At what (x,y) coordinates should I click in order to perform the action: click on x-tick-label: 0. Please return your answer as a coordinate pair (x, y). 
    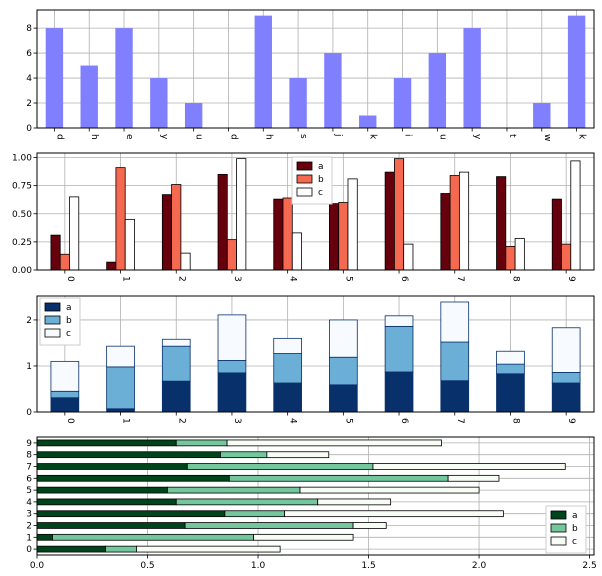
    Looking at the image, I should click on (70, 421).